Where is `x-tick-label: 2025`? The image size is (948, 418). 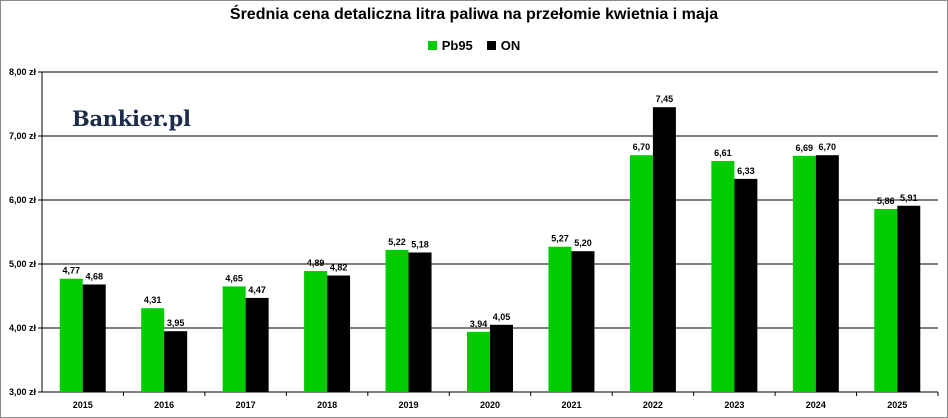 x-tick-label: 2025 is located at coordinates (897, 405).